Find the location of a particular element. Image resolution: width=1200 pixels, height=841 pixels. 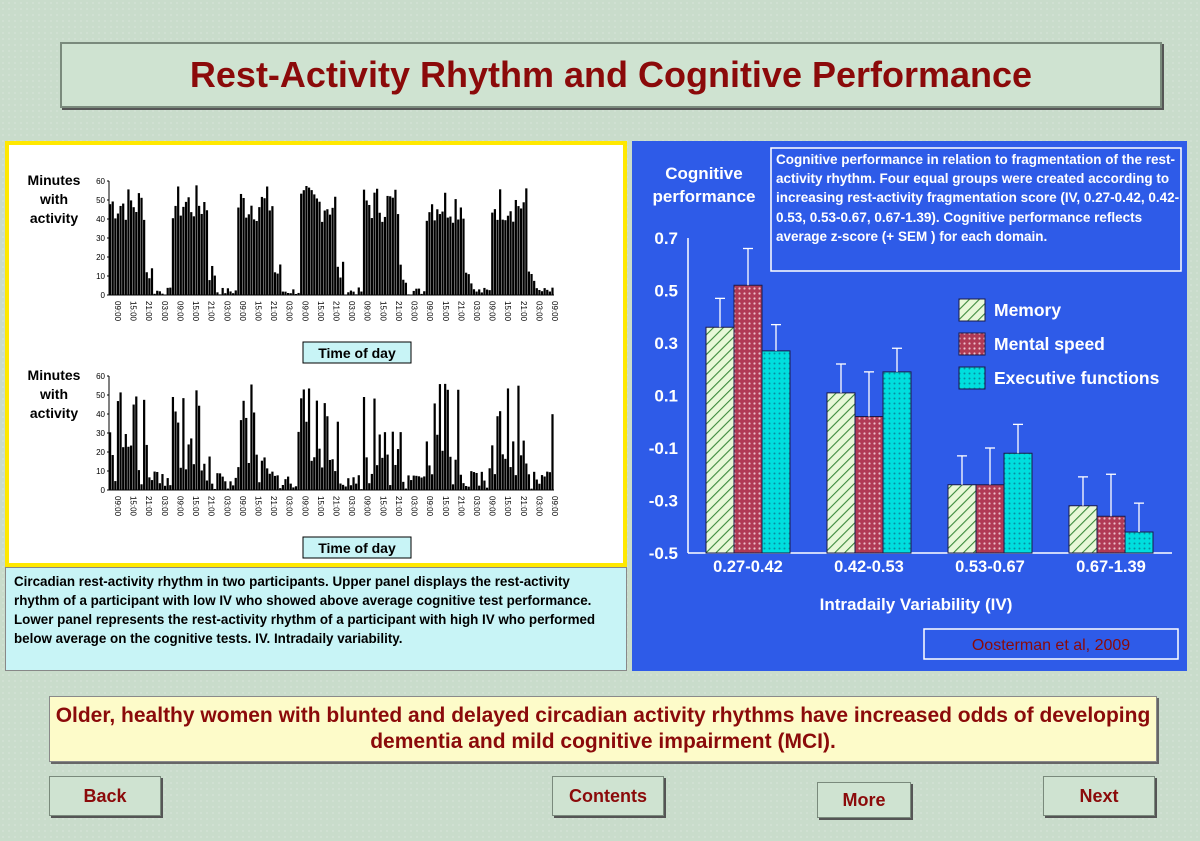

contents-button: Contents is located at coordinates (608, 796).